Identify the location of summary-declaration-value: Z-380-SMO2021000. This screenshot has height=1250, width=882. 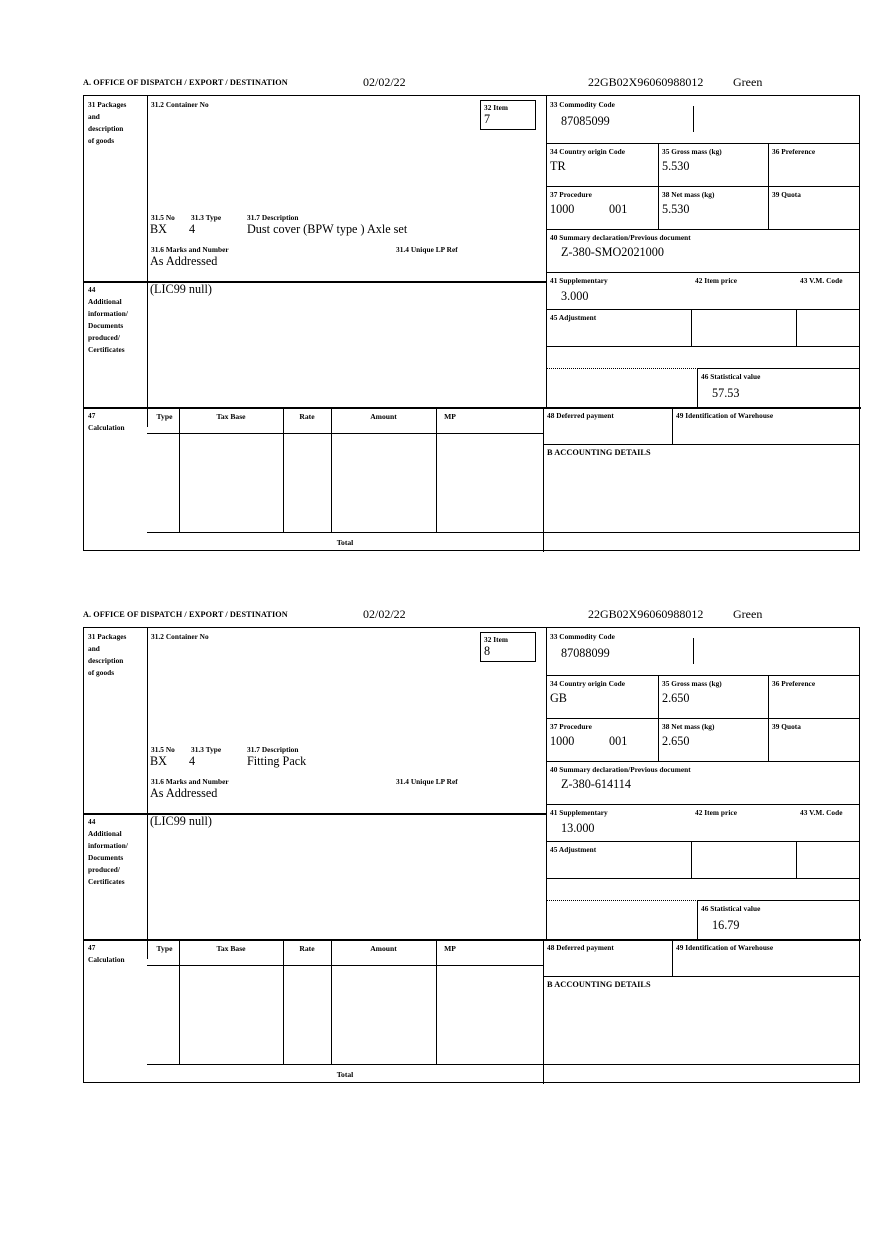
(612, 252).